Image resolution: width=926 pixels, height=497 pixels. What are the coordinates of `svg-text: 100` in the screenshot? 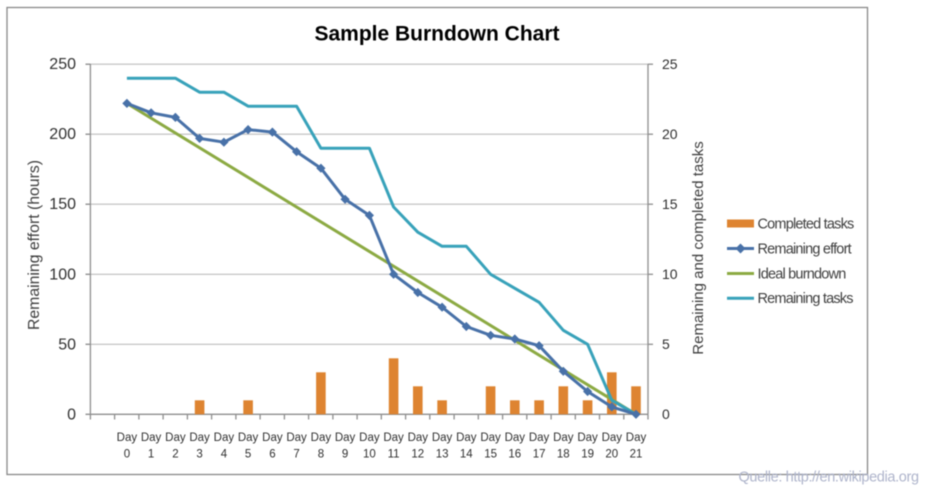 It's located at (62, 274).